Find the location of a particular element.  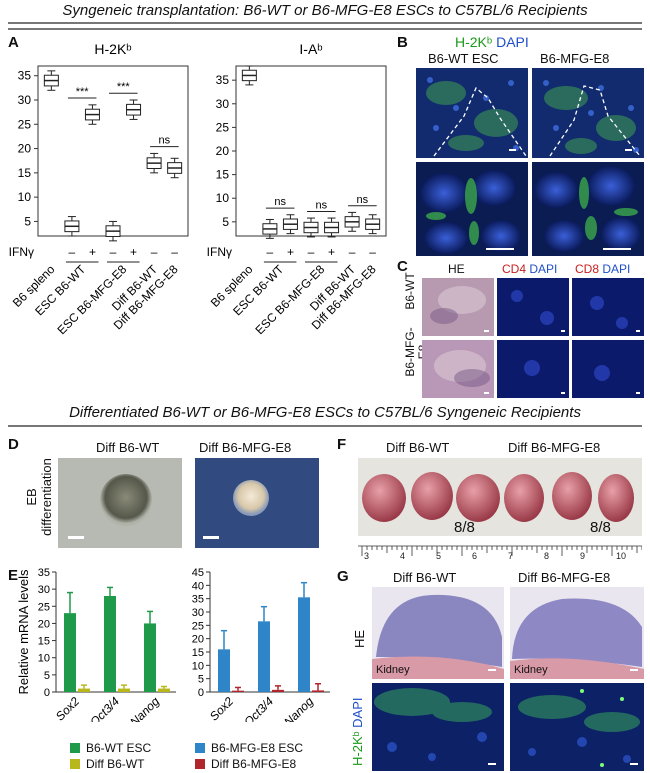

y-tick-label: 45 is located at coordinates (198, 573).